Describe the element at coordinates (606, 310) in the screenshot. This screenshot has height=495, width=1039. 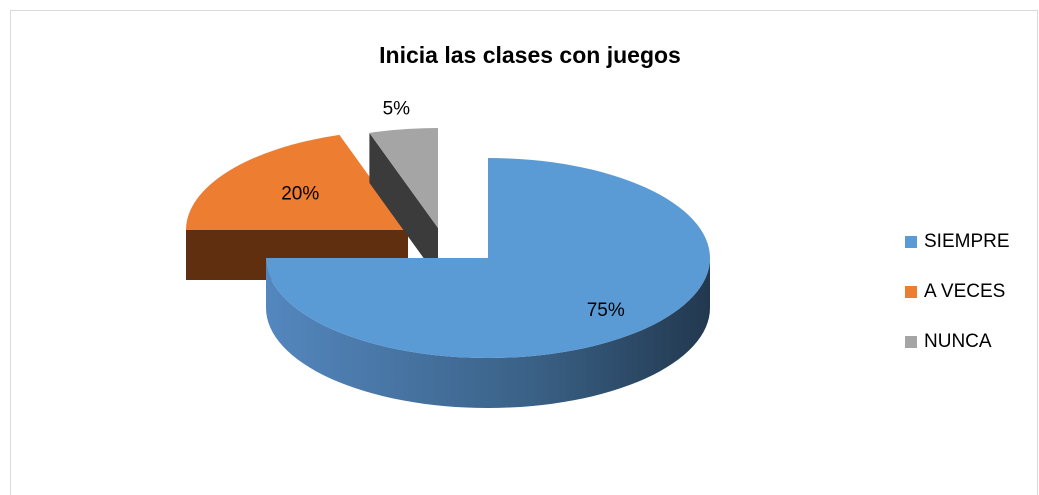
I see `data-label: 75%` at that location.